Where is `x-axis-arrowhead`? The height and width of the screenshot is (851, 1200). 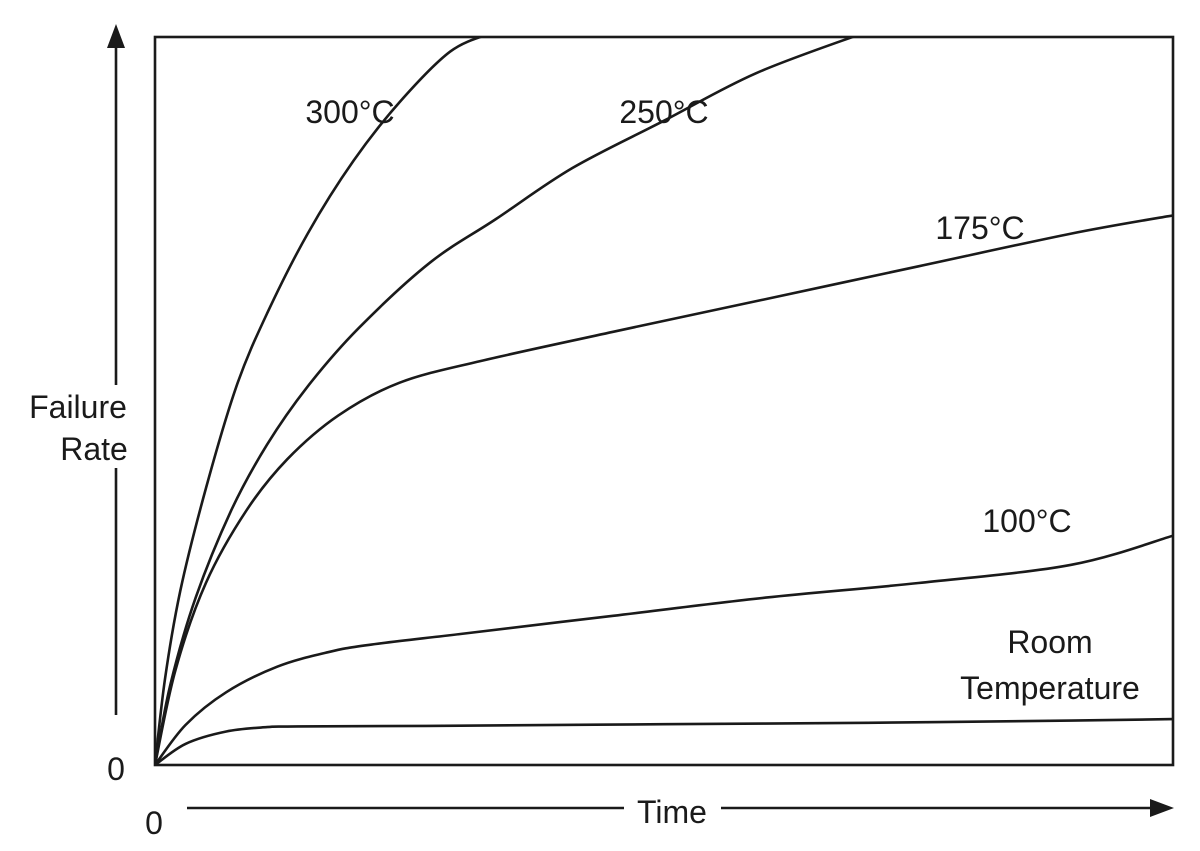 x-axis-arrowhead is located at coordinates (1162, 808).